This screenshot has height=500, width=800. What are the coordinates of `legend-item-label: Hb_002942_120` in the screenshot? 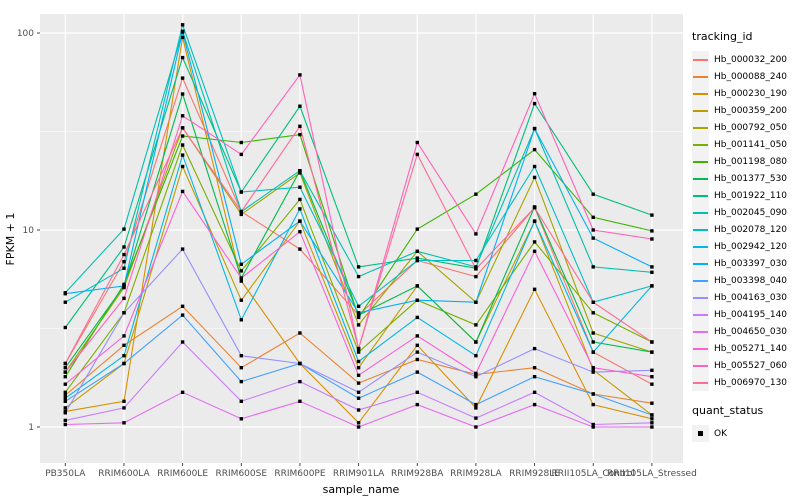 It's located at (751, 246).